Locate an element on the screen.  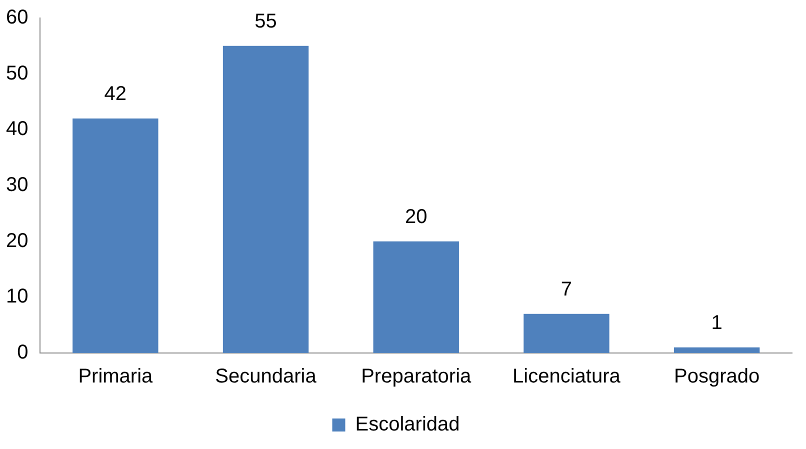
x-tick-label: Posgrado is located at coordinates (717, 377).